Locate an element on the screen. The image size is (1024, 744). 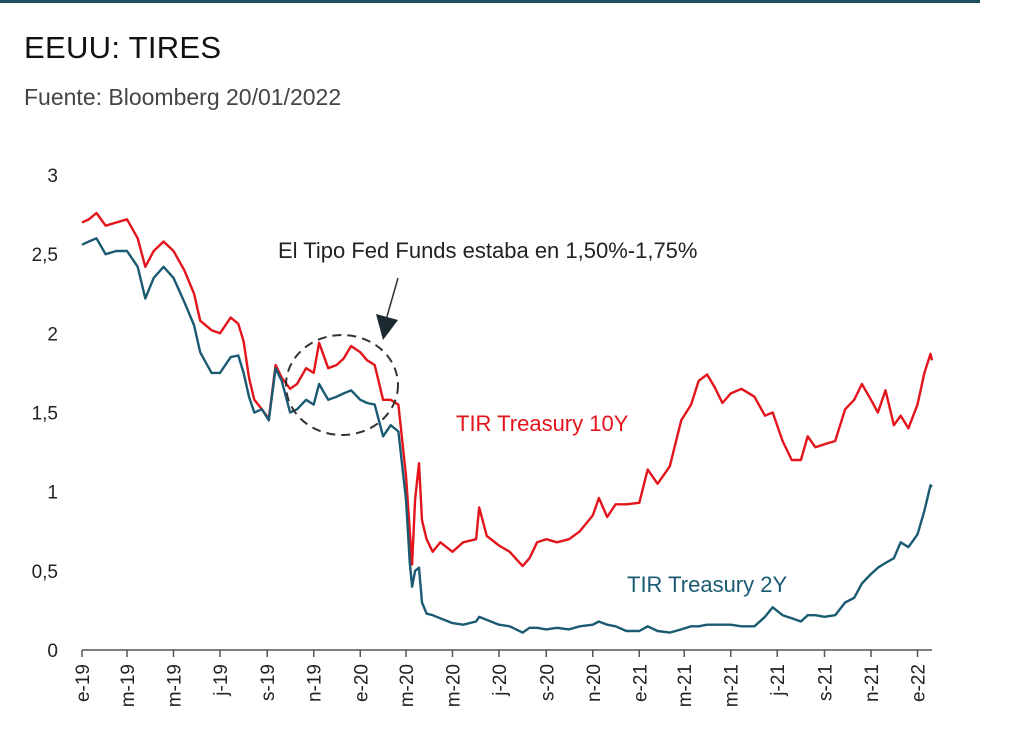
x-tick-label: s-20 is located at coordinates (547, 682).